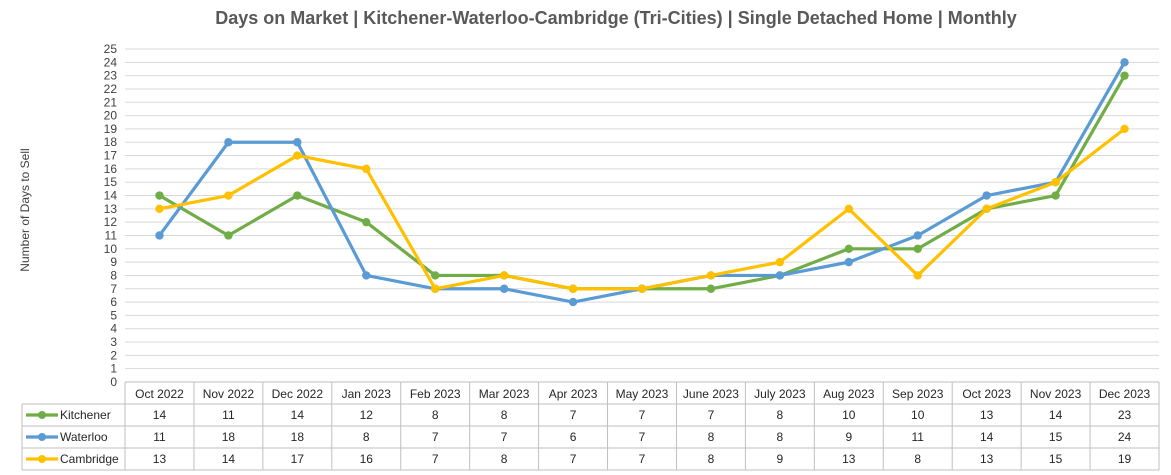 This screenshot has width=1171, height=475. What do you see at coordinates (111, 129) in the screenshot?
I see `y-tick-label: 19` at bounding box center [111, 129].